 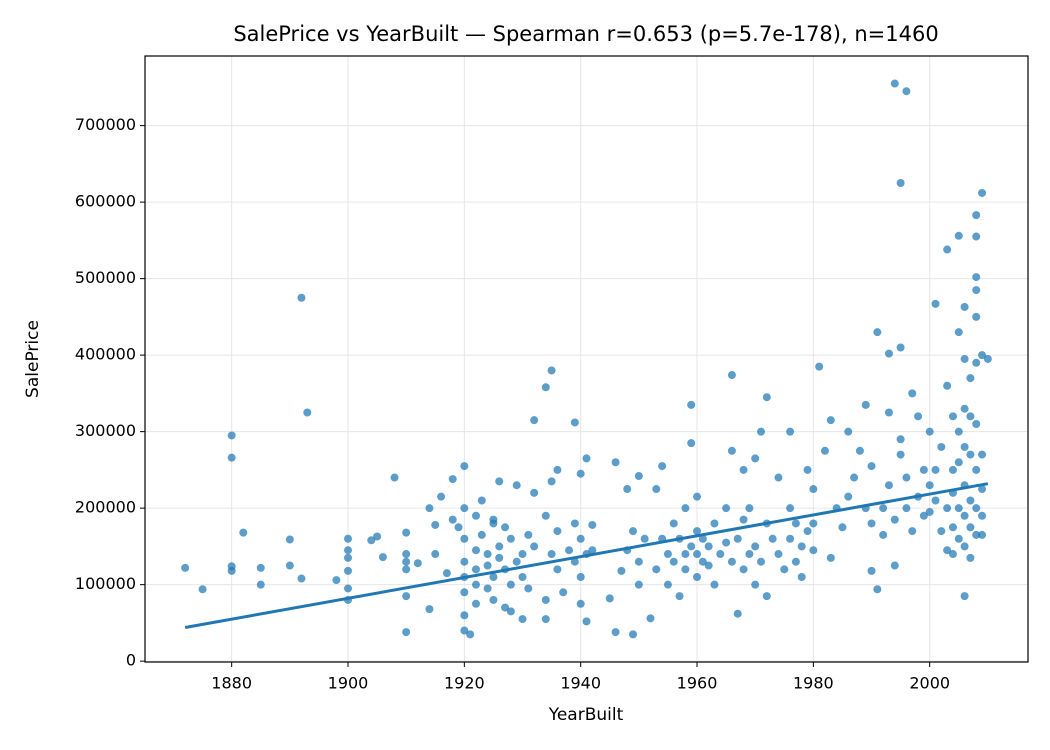 I want to click on y-tick-label: 0, so click(x=131, y=660).